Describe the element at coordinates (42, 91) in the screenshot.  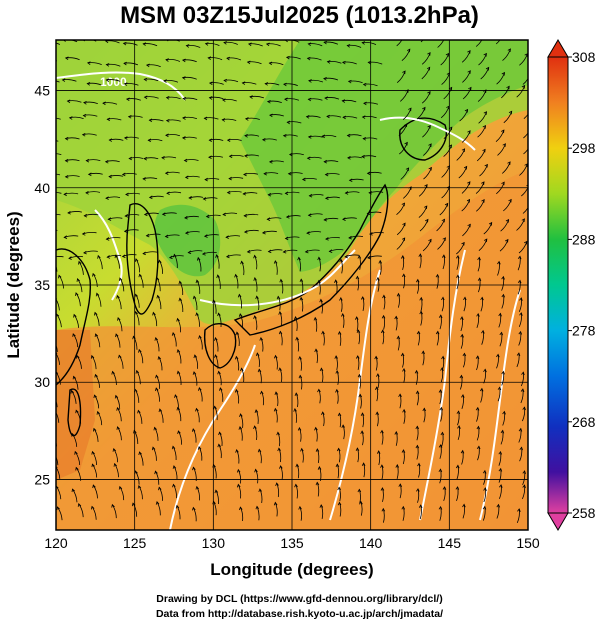
I see `y-tick-label: 45` at that location.